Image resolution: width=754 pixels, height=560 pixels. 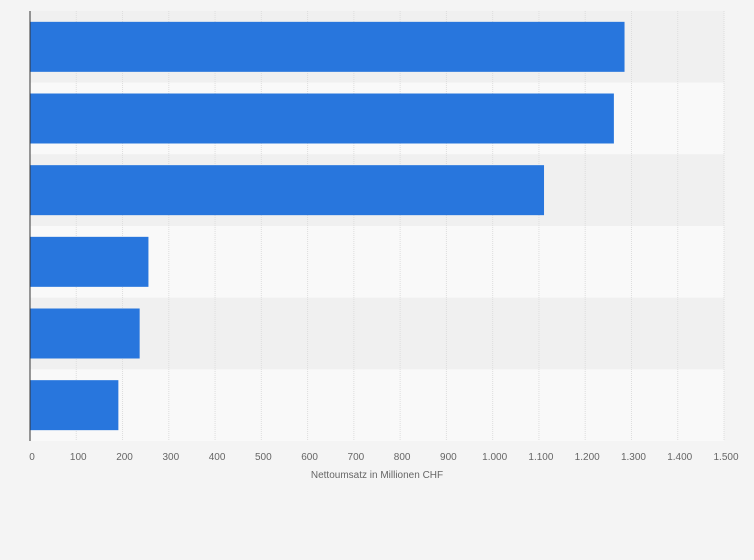 What do you see at coordinates (263, 457) in the screenshot?
I see `x-tick-label: 500` at bounding box center [263, 457].